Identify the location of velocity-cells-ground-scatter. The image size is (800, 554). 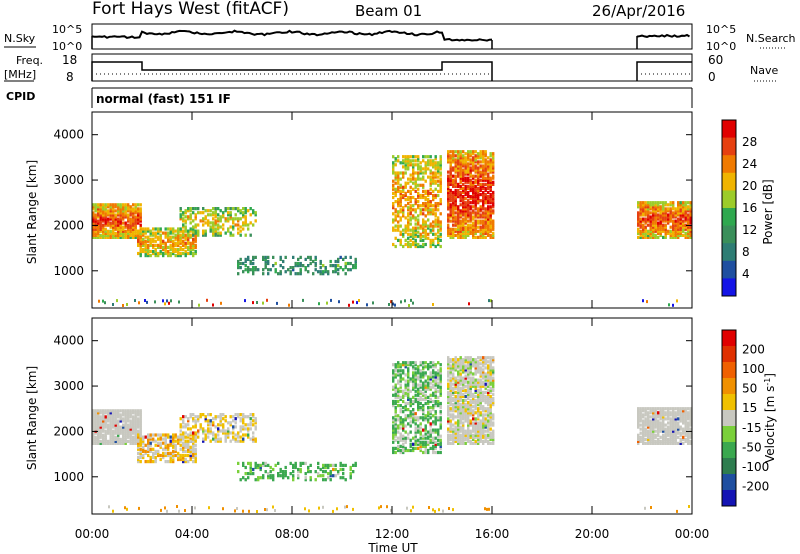
(433, 510).